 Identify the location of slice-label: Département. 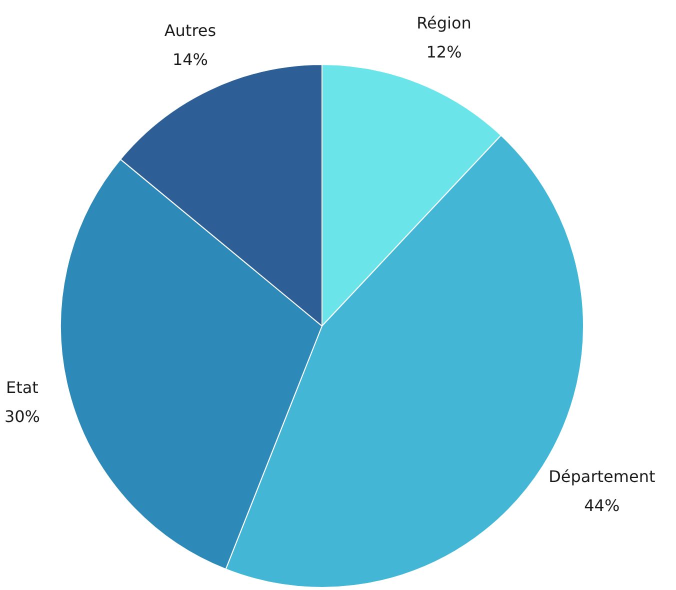
(602, 476).